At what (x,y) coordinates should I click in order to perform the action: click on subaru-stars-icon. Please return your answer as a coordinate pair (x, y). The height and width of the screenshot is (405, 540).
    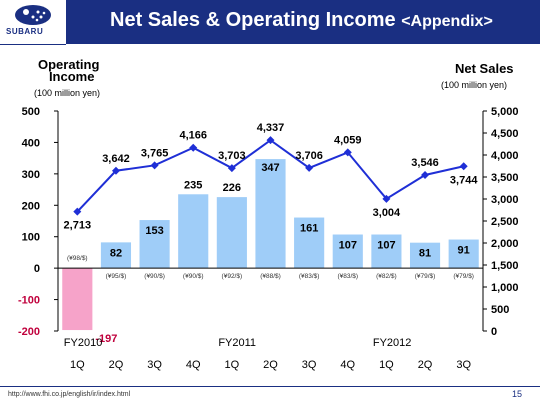
    Looking at the image, I should click on (33, 15).